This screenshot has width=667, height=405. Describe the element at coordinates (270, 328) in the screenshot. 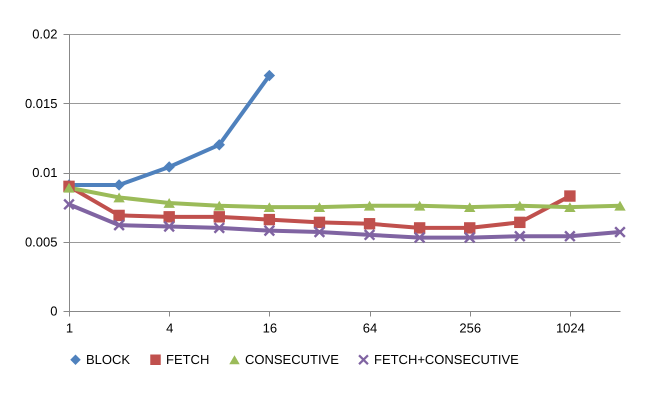

I see `x-tick-label: 16` at that location.